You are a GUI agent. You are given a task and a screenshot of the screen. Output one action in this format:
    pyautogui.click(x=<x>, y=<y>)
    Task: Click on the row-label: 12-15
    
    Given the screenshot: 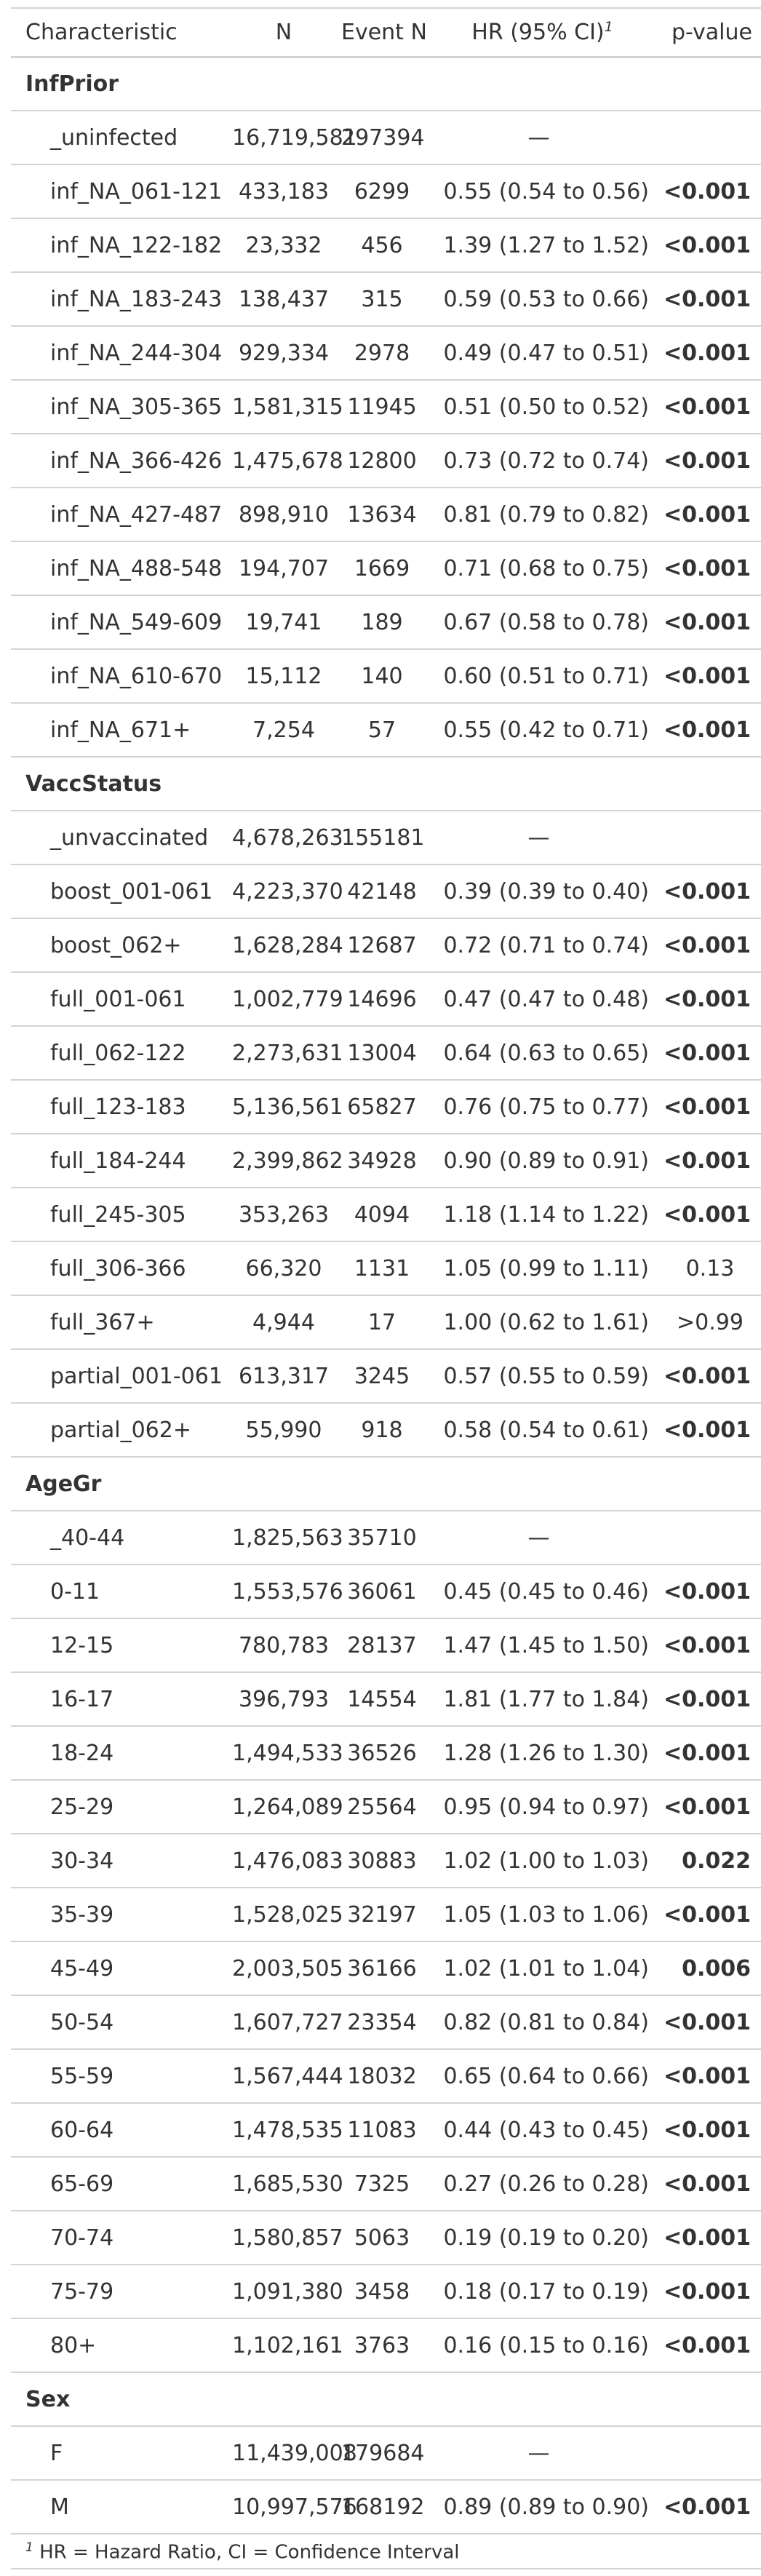 What is the action you would take?
    pyautogui.click(x=120, y=1645)
    